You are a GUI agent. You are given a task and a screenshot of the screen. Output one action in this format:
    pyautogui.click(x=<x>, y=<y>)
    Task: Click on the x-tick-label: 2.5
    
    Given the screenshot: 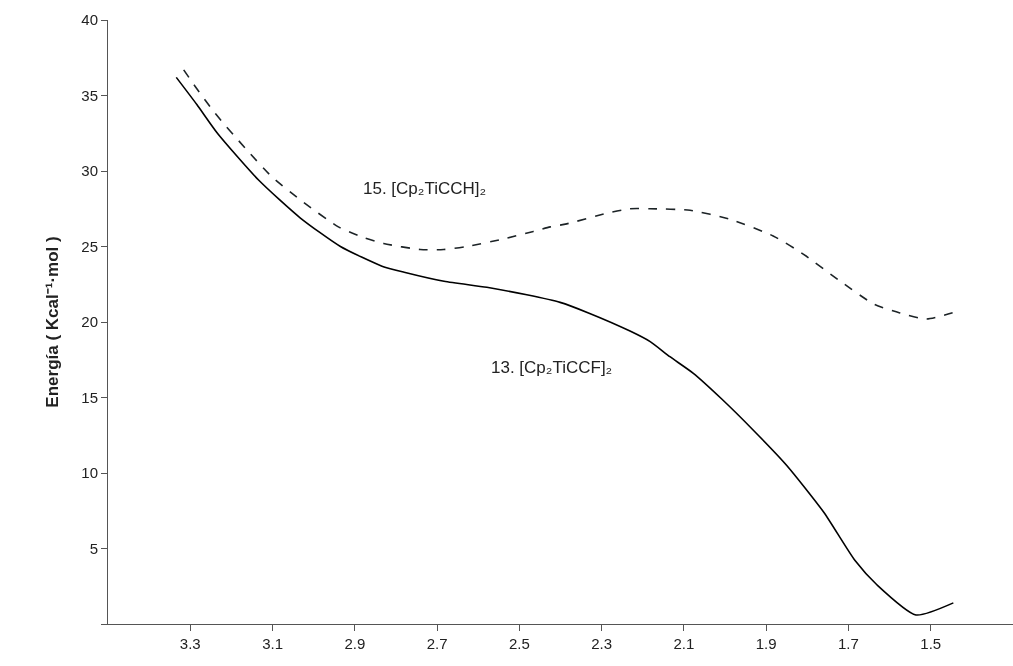 What is the action you would take?
    pyautogui.click(x=519, y=643)
    